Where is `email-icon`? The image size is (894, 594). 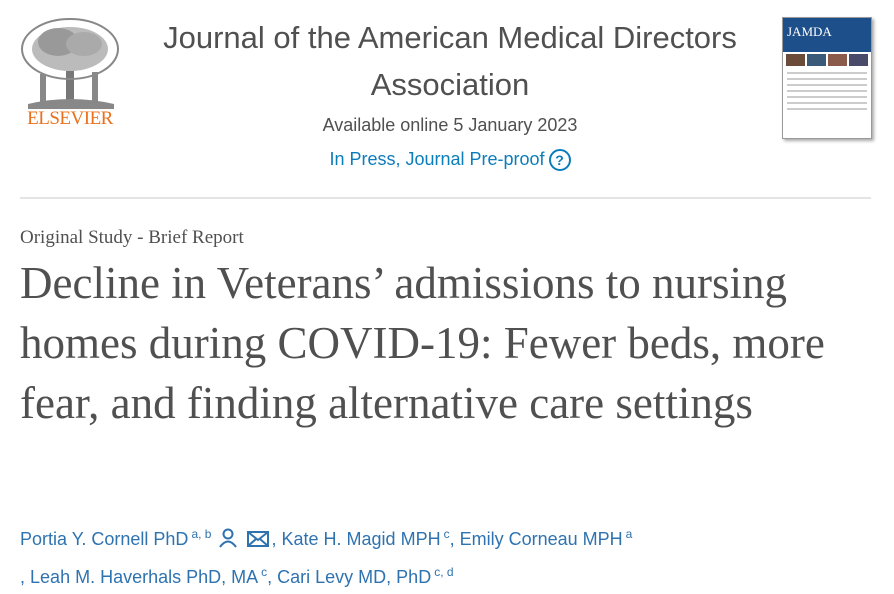 email-icon is located at coordinates (258, 539).